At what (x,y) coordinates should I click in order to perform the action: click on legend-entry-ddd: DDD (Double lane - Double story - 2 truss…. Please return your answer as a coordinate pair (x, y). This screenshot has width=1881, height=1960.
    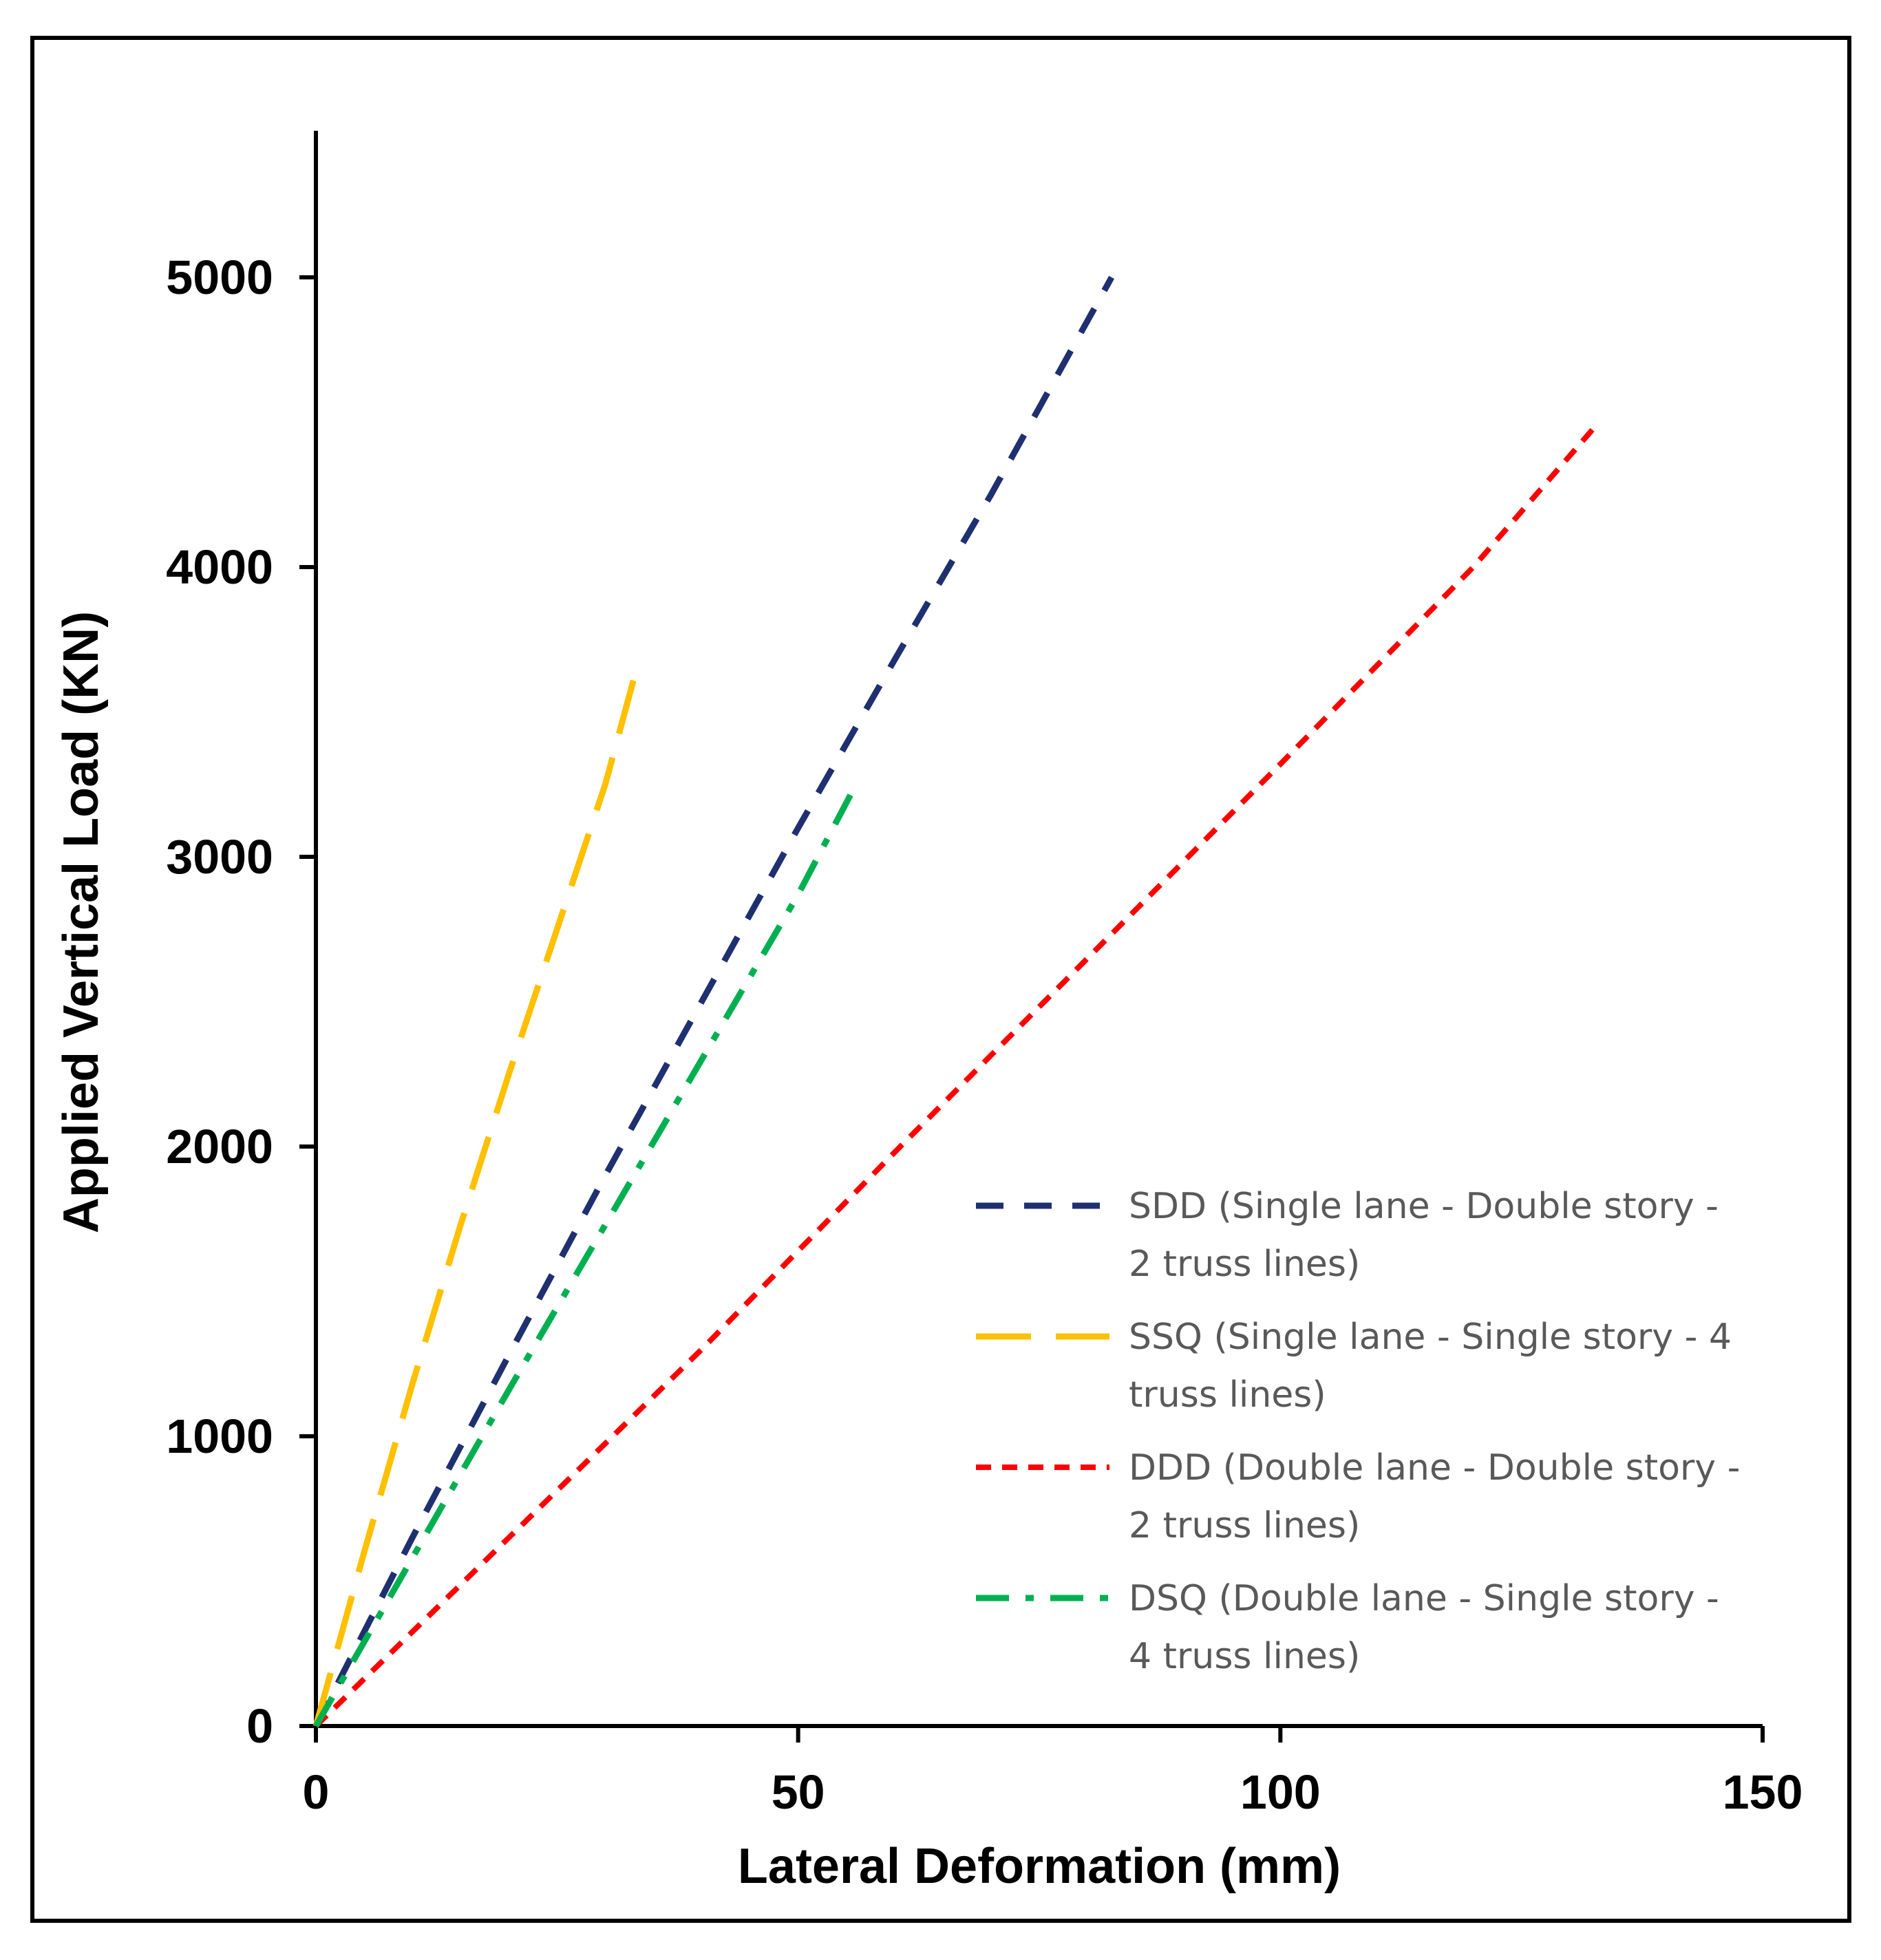
    Looking at the image, I should click on (1358, 1496).